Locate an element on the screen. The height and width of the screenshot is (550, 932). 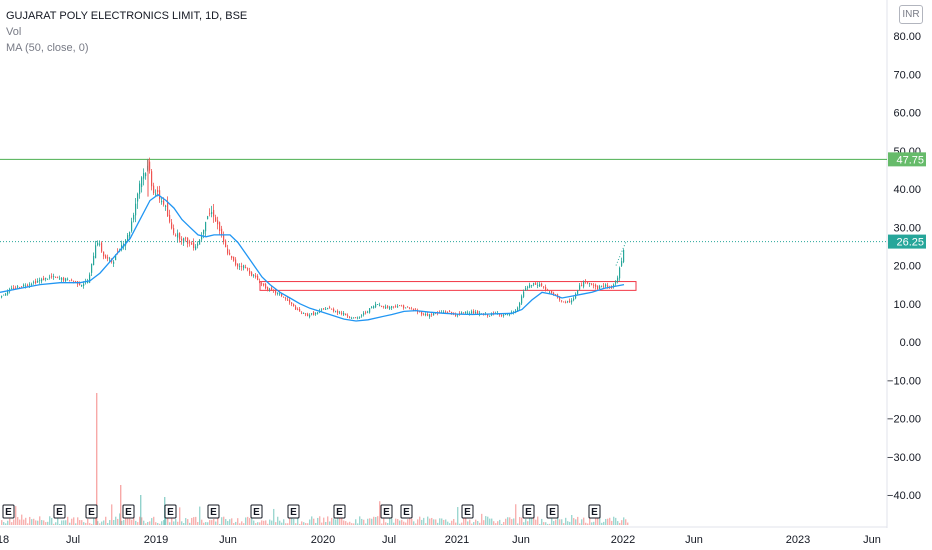
y-tick-label: 30.00 is located at coordinates (907, 228).